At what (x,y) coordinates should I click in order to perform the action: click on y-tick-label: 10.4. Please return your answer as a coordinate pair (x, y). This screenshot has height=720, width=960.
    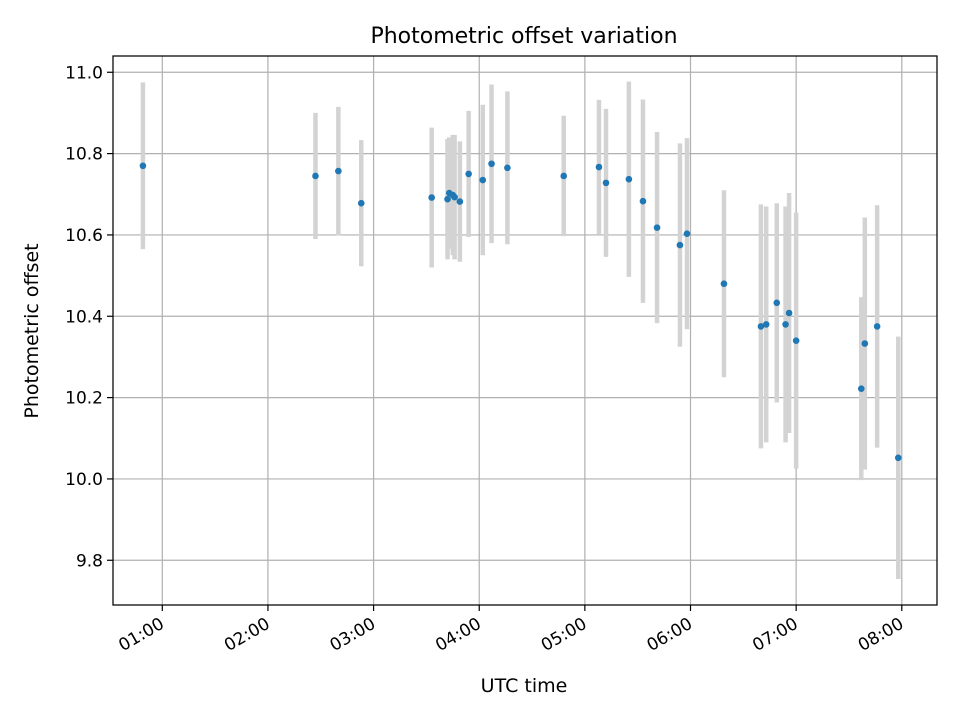
    Looking at the image, I should click on (84, 317).